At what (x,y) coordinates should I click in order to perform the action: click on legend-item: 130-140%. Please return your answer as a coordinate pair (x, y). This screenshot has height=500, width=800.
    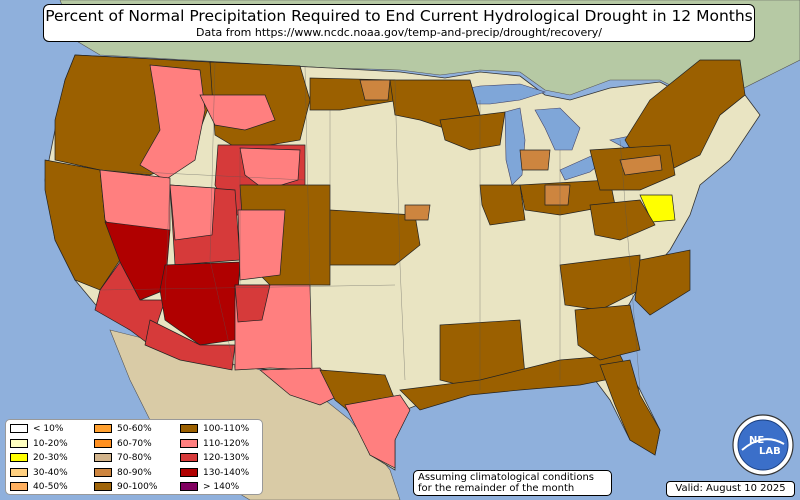
    Looking at the image, I should click on (215, 472).